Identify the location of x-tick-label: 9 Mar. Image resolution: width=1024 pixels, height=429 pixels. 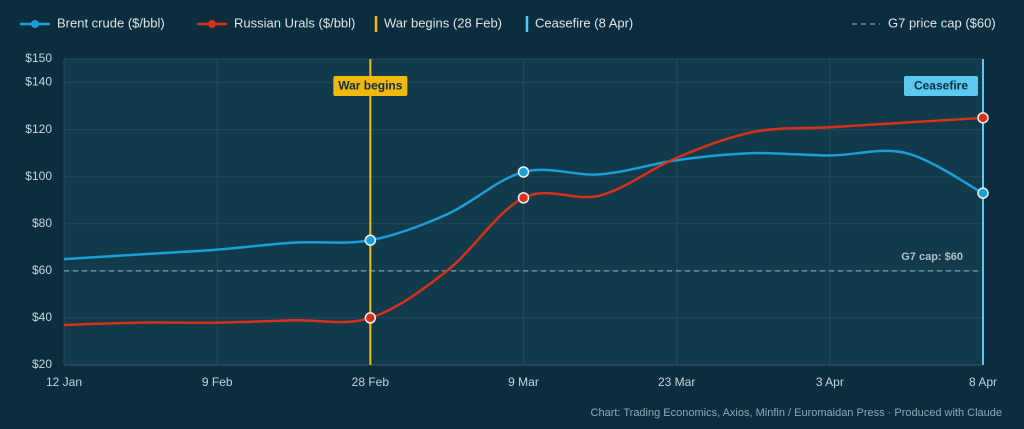
(523, 382).